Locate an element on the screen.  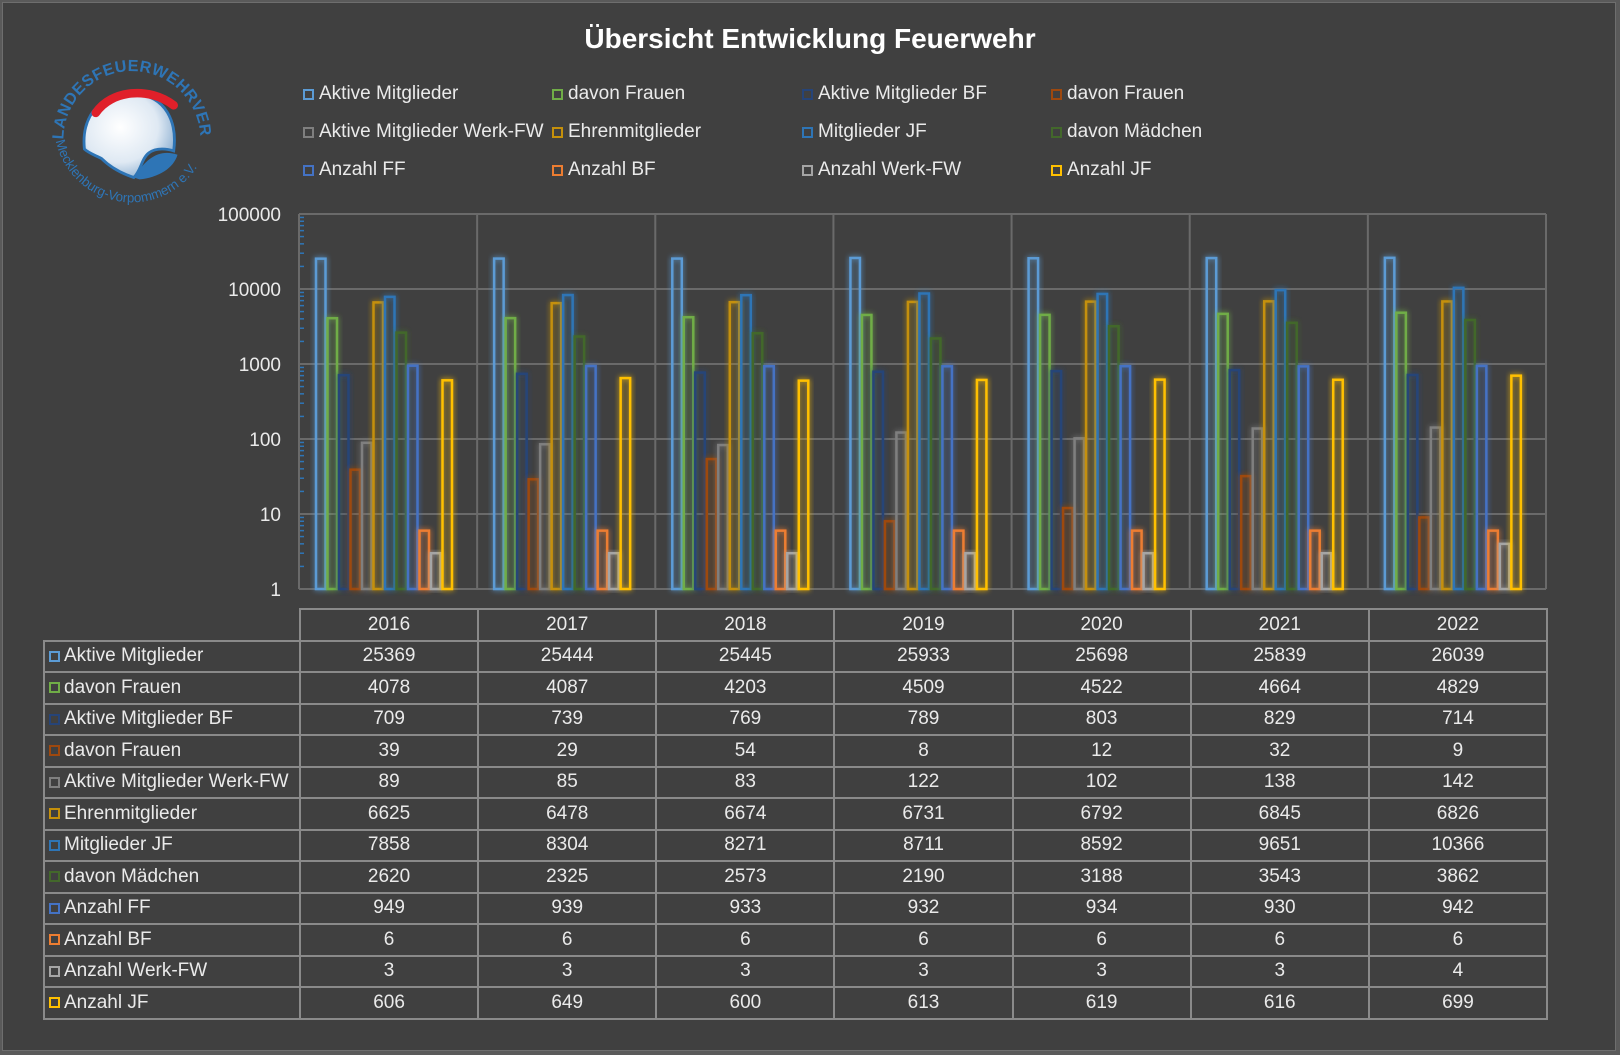
data-label: 6826 is located at coordinates (1457, 814).